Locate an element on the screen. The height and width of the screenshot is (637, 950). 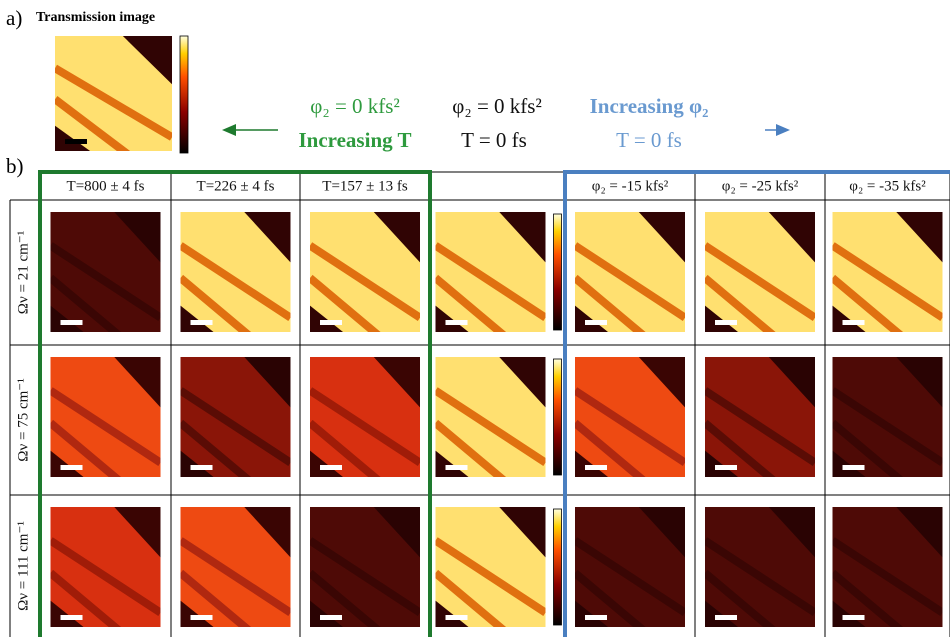
column-header: φ₂ = -25 kfs² is located at coordinates (760, 186).